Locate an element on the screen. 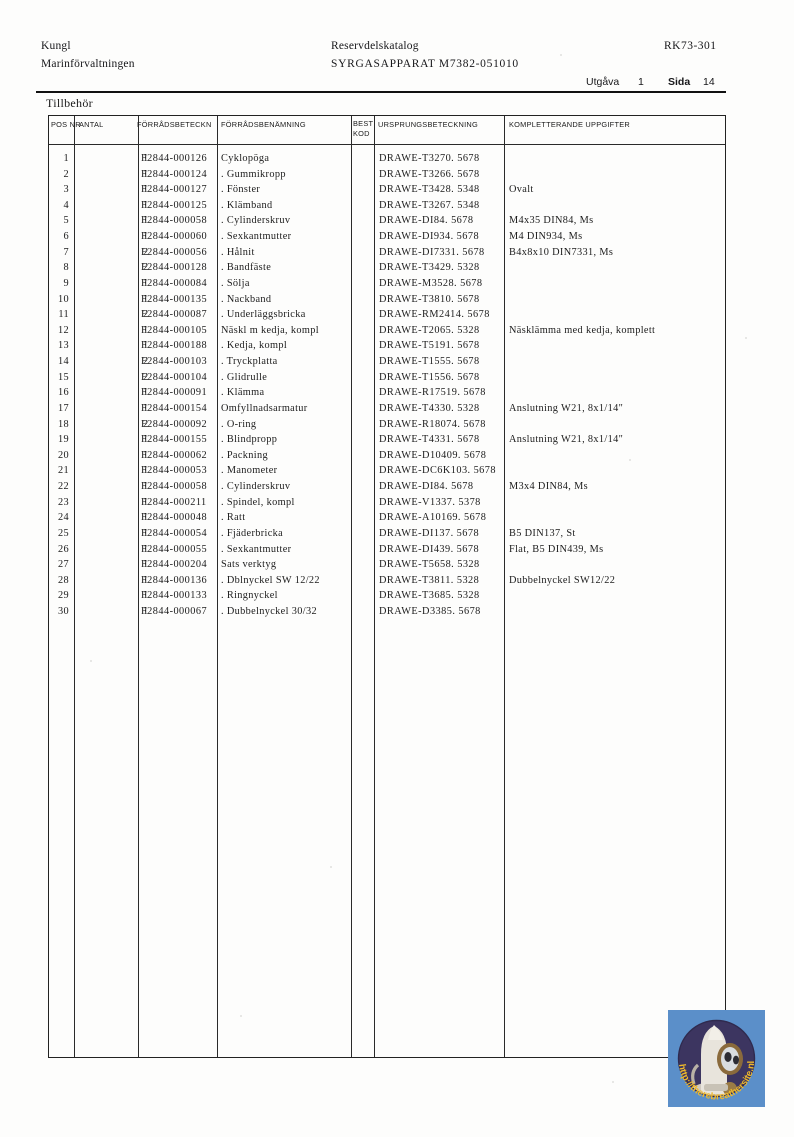 This screenshot has width=794, height=1137. cell-forradsbenamning: . Glidrulle is located at coordinates (244, 377).